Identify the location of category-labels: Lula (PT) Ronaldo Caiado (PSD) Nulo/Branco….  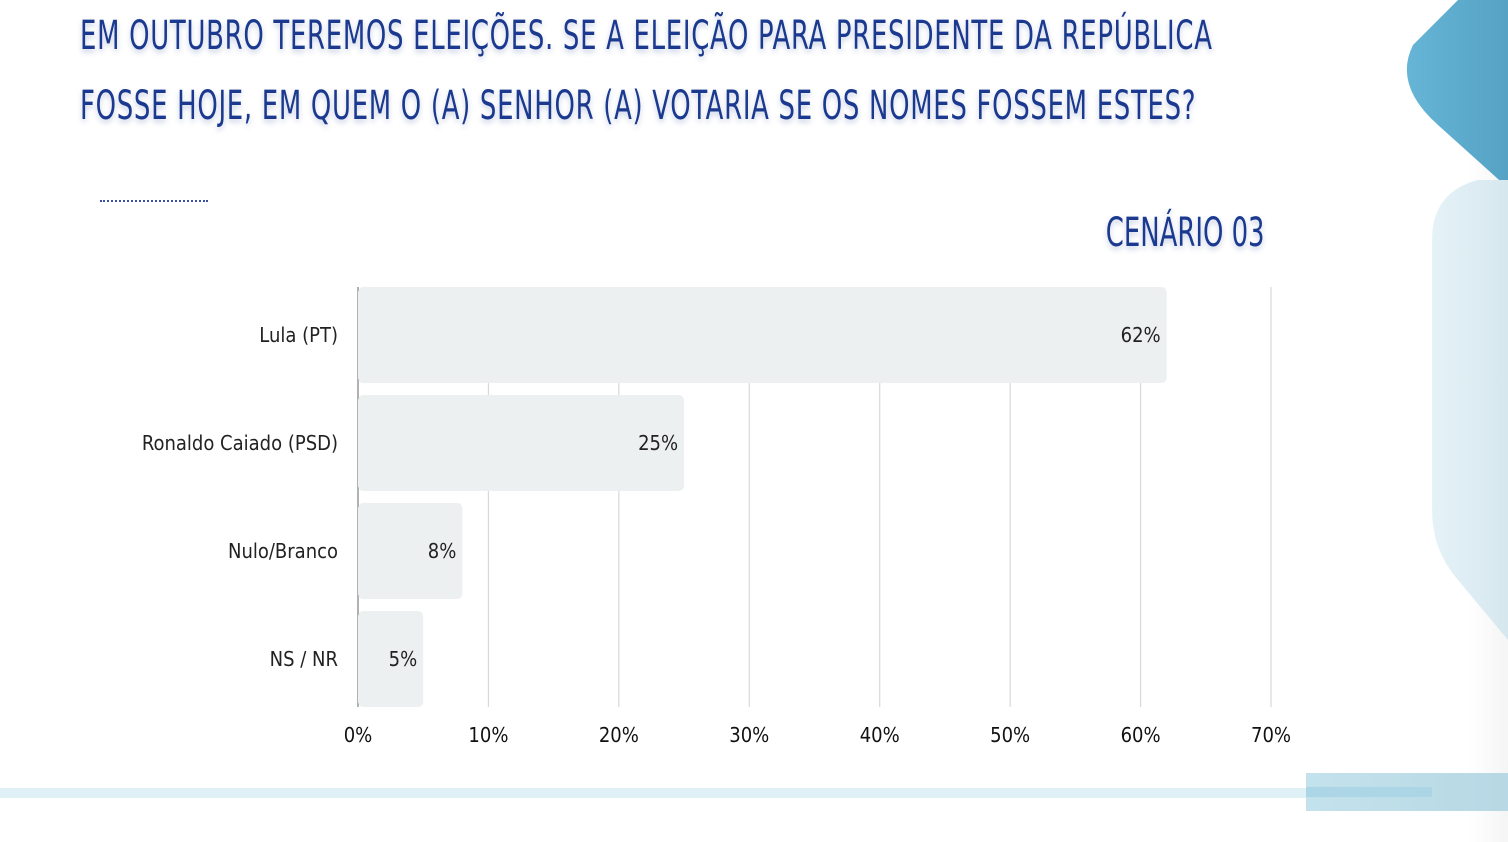
(240, 497).